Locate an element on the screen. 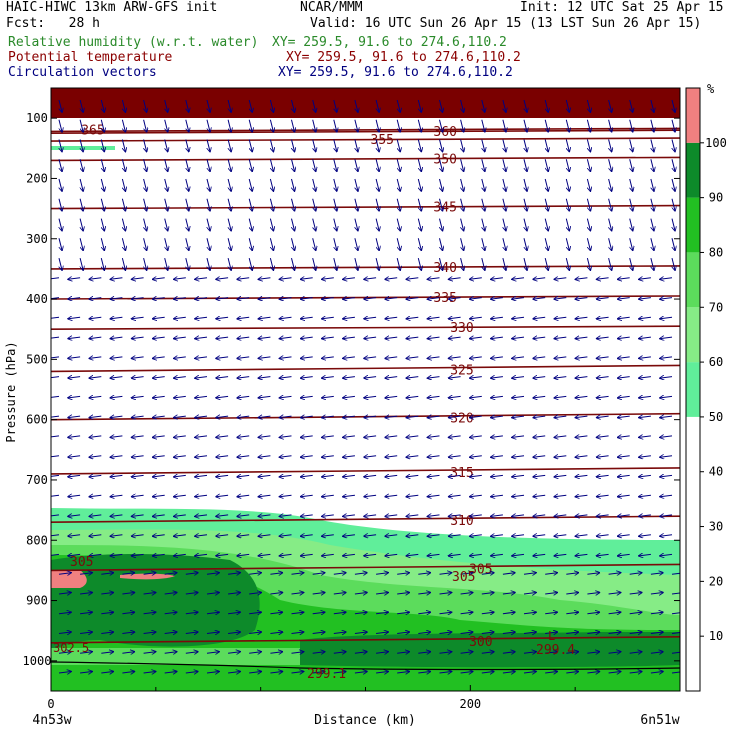 The height and width of the screenshot is (740, 740). theta-contour-label: 330 is located at coordinates (461, 328).